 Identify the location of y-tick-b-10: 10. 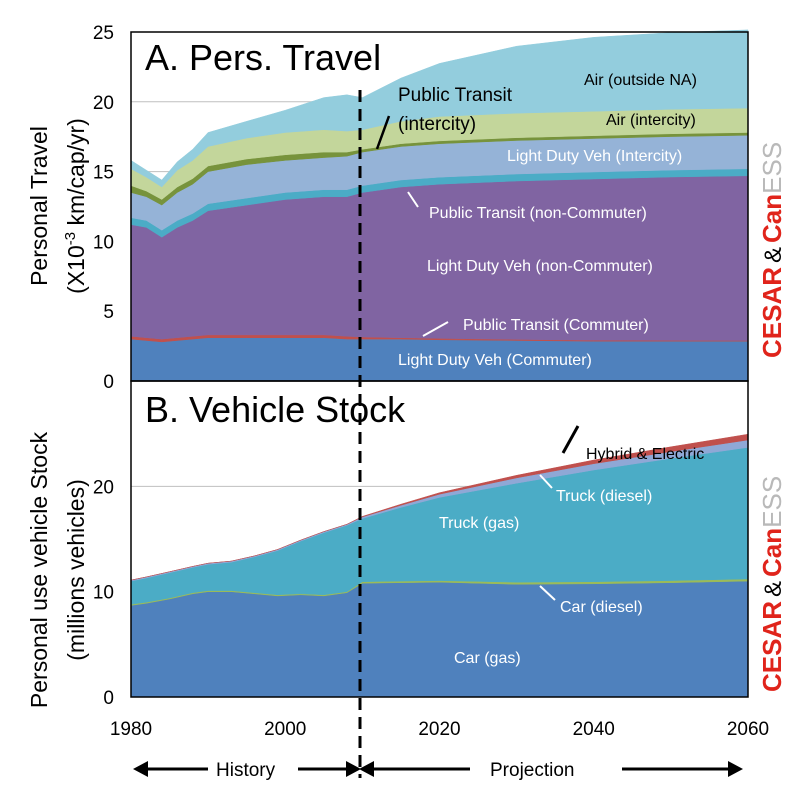
(103, 593).